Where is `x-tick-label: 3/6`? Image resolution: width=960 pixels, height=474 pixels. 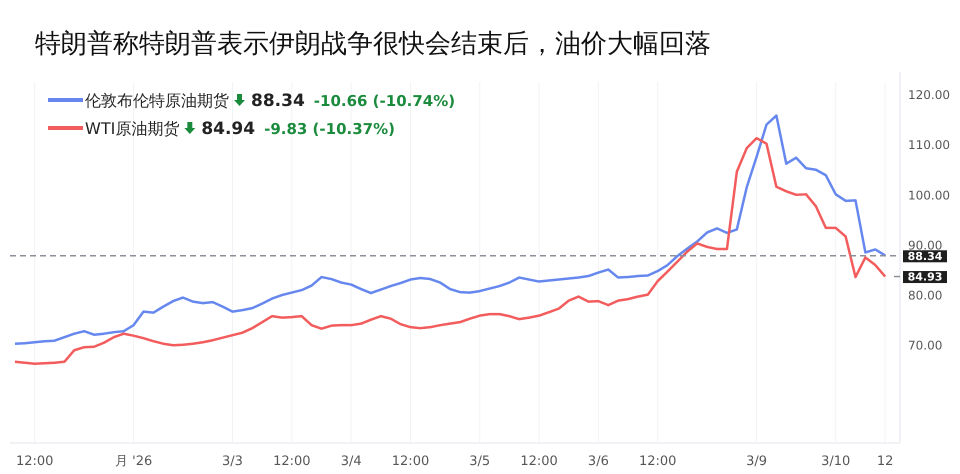
x-tick-label: 3/6 is located at coordinates (598, 461).